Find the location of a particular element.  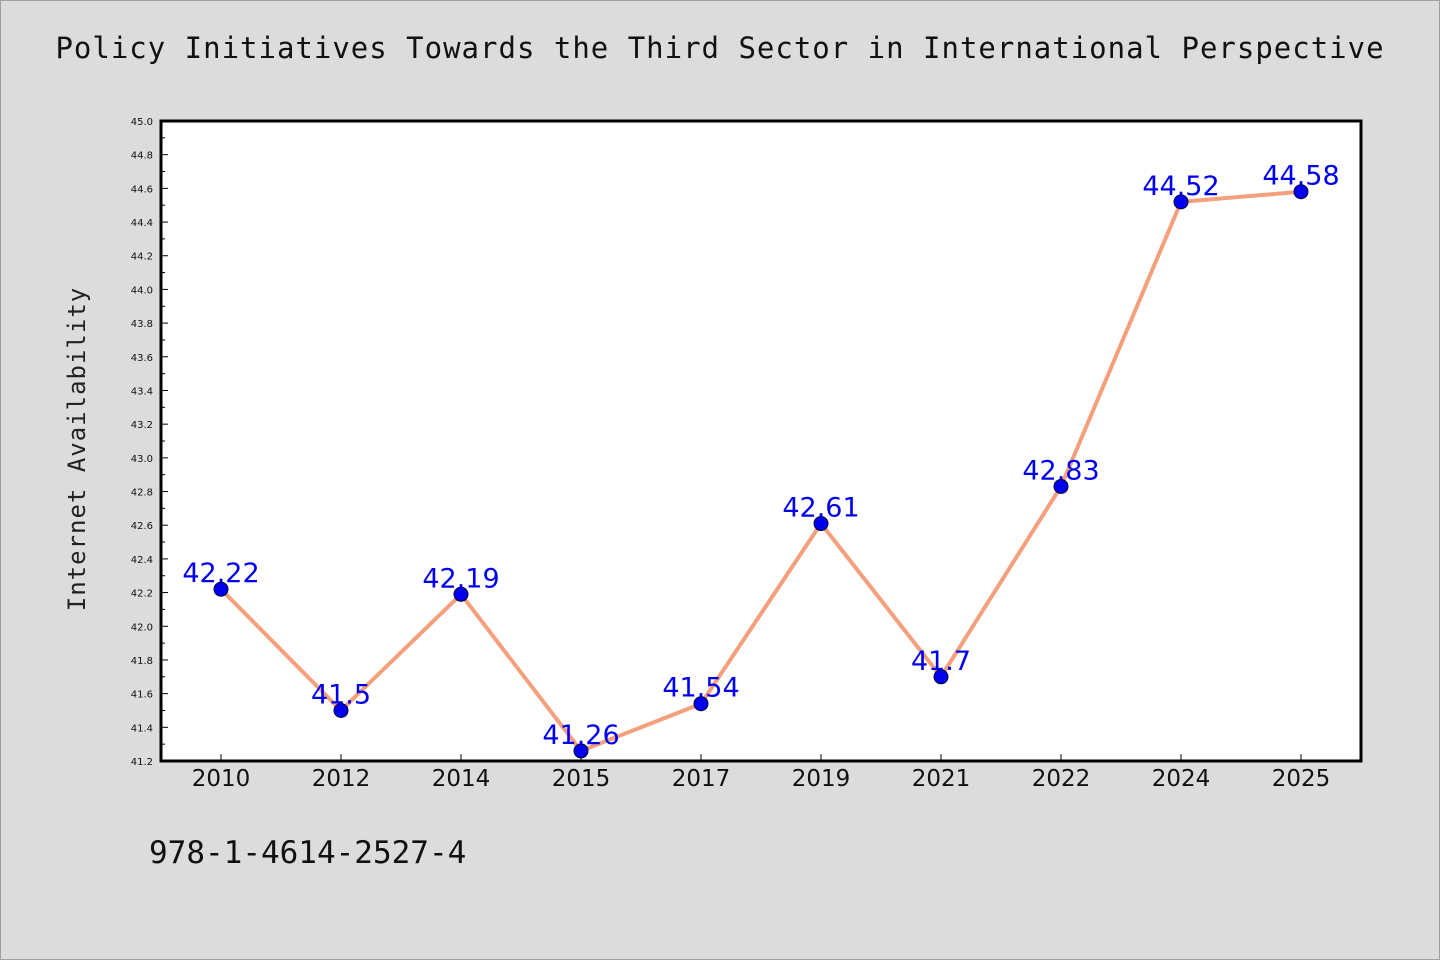

data-label: 42.61 is located at coordinates (820, 508).